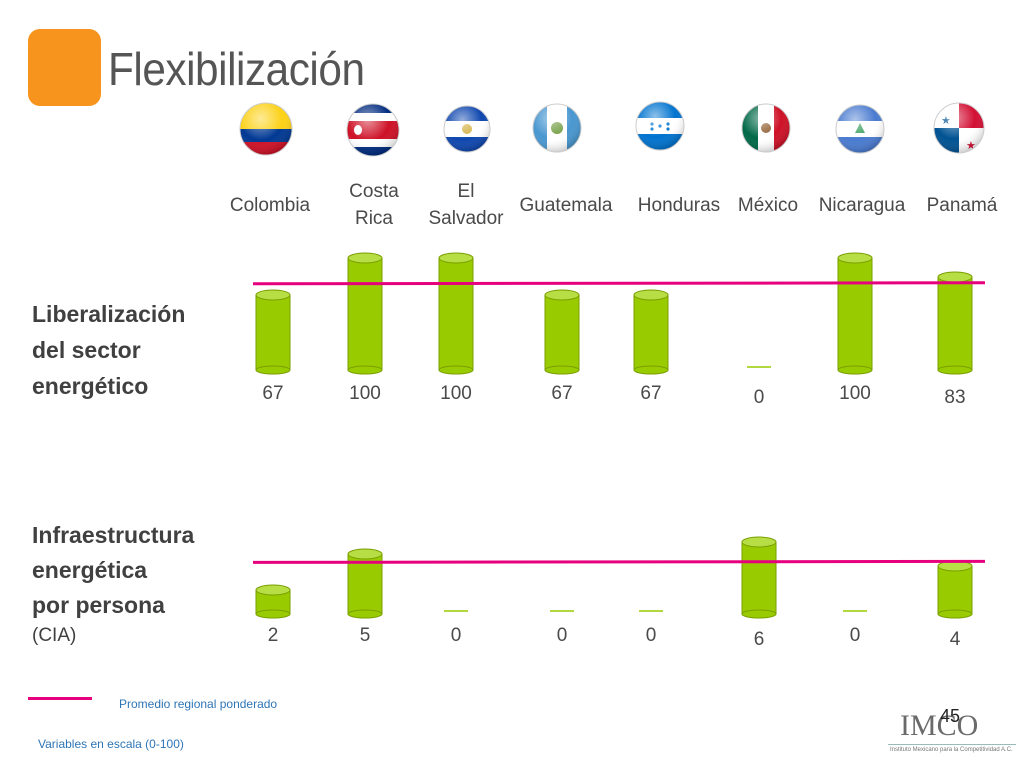 The image size is (1024, 768). Describe the element at coordinates (566, 205) in the screenshot. I see `country-name-guatemala: Guatemala` at that location.